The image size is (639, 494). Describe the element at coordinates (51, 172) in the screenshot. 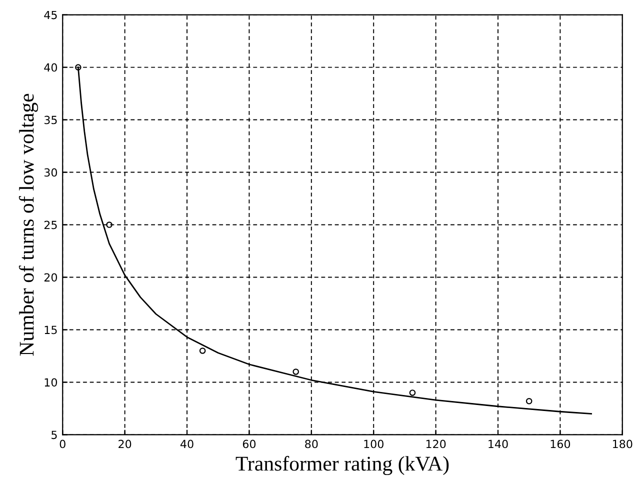

I see `y-tick-label: 30` at that location.